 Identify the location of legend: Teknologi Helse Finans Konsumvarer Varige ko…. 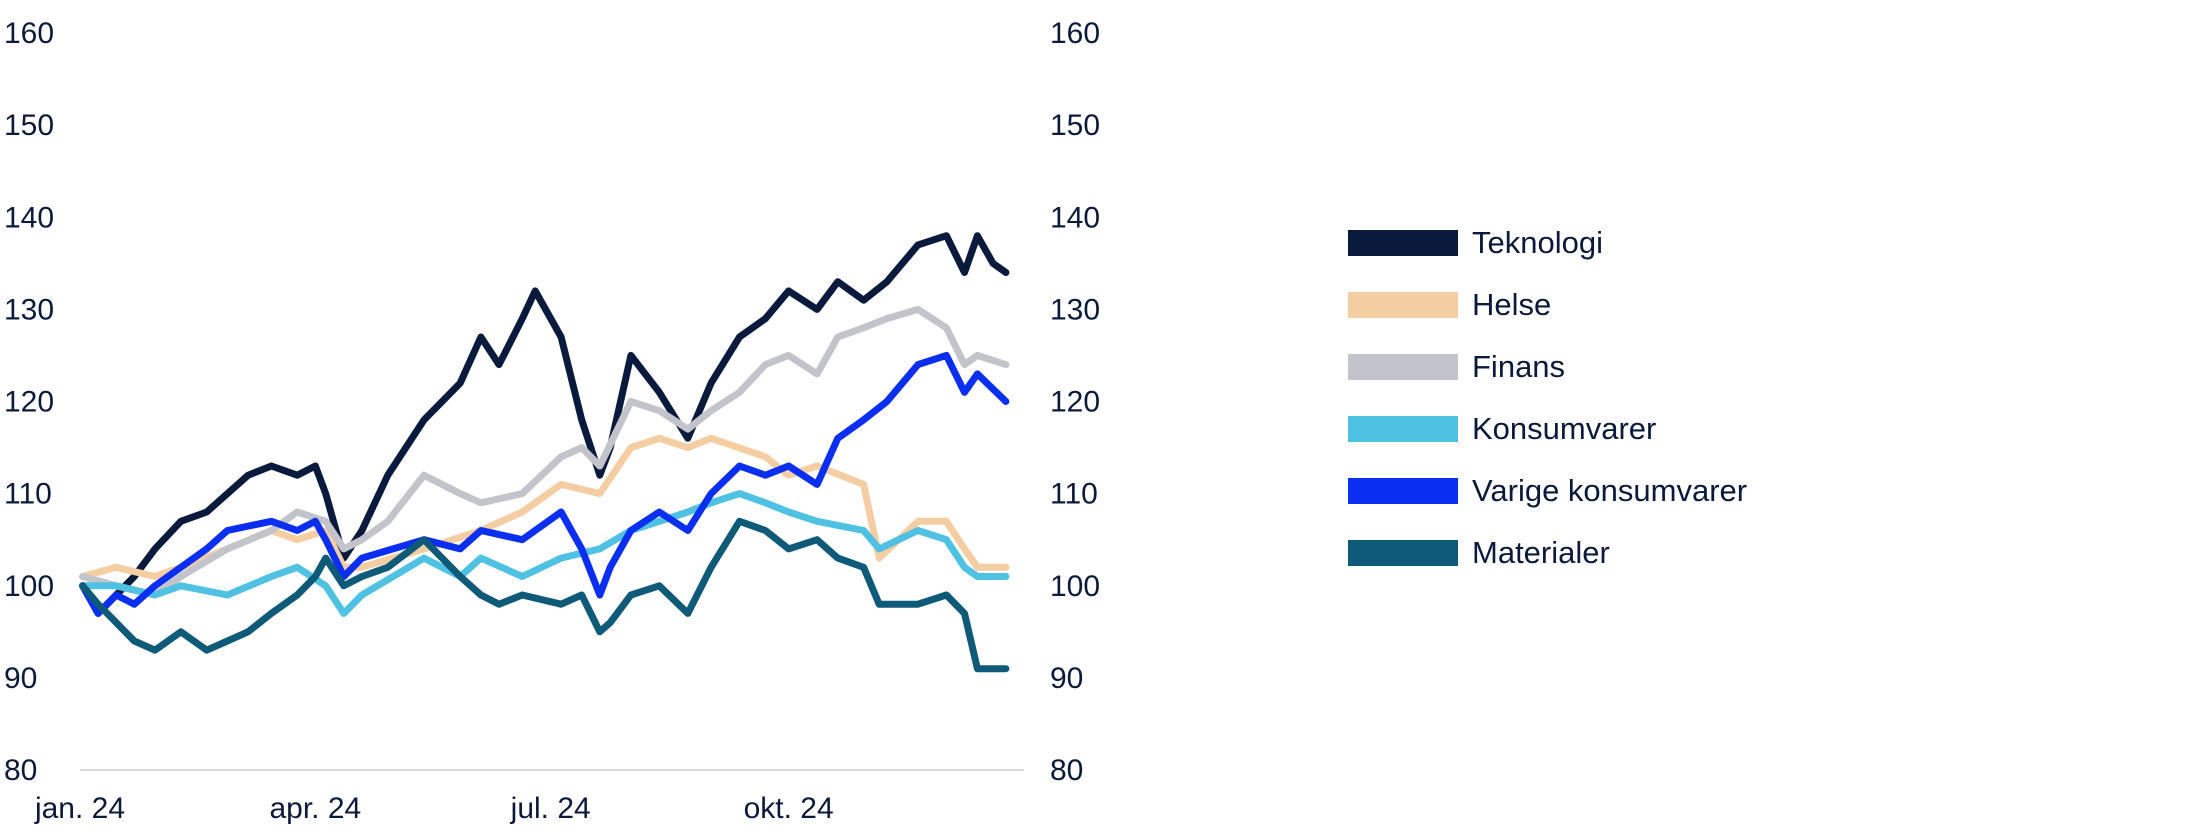
(1547, 397).